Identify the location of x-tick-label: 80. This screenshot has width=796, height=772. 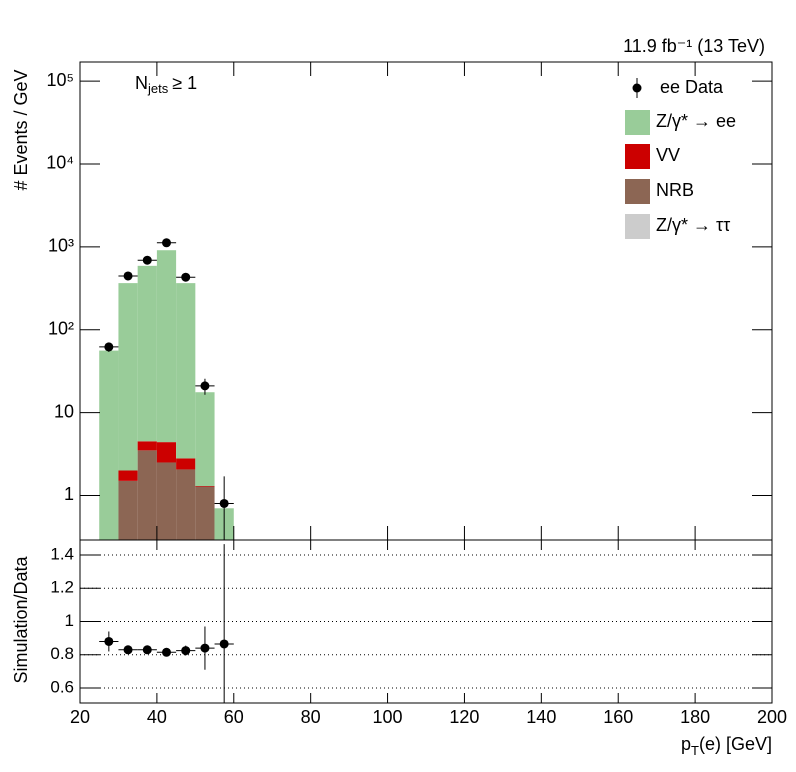
(311, 717).